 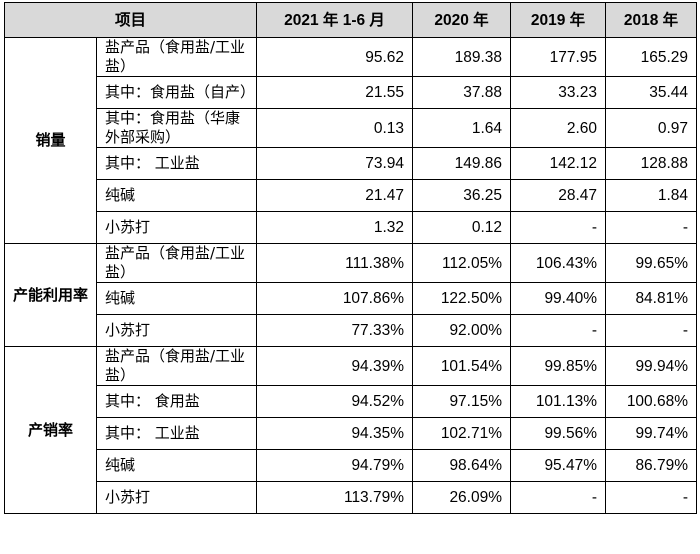 I want to click on cell-value: 98.64%, so click(x=462, y=465).